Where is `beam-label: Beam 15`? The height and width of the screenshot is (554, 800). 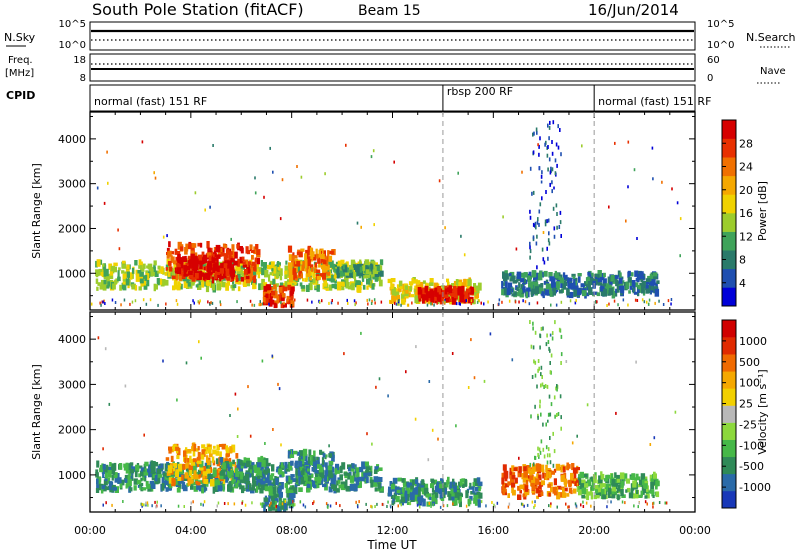
beam-label: Beam 15 is located at coordinates (389, 11).